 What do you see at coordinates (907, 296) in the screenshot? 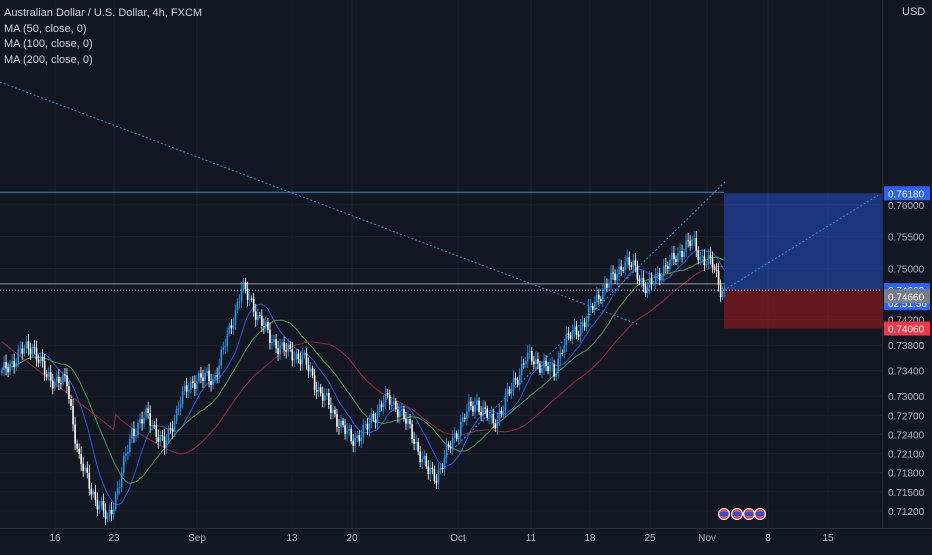
I see `entry-price-tag: 0.74660` at bounding box center [907, 296].